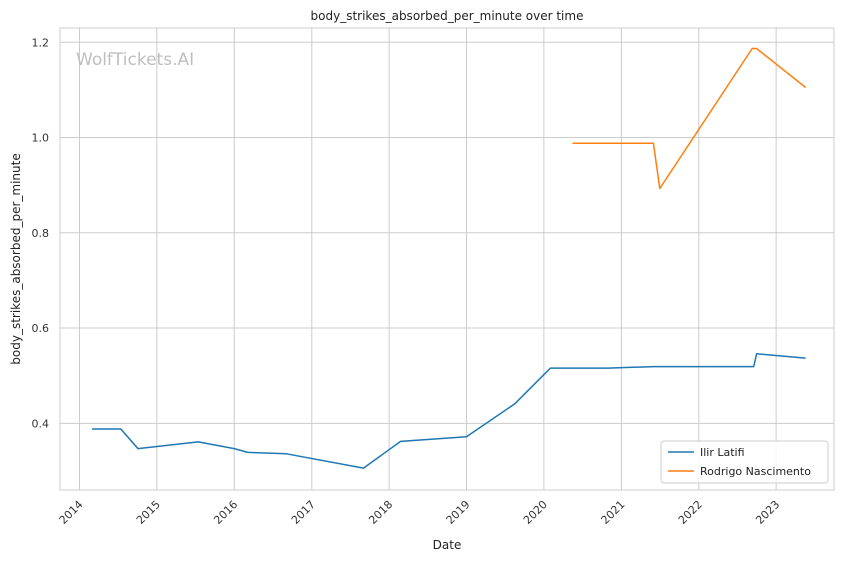  Describe the element at coordinates (458, 512) in the screenshot. I see `x-tick-label: 2019` at that location.